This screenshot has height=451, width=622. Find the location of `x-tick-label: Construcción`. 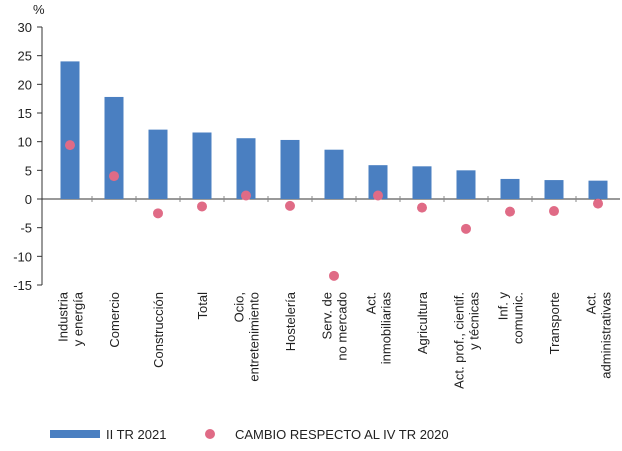

x-tick-label: Construcción is located at coordinates (158, 330).